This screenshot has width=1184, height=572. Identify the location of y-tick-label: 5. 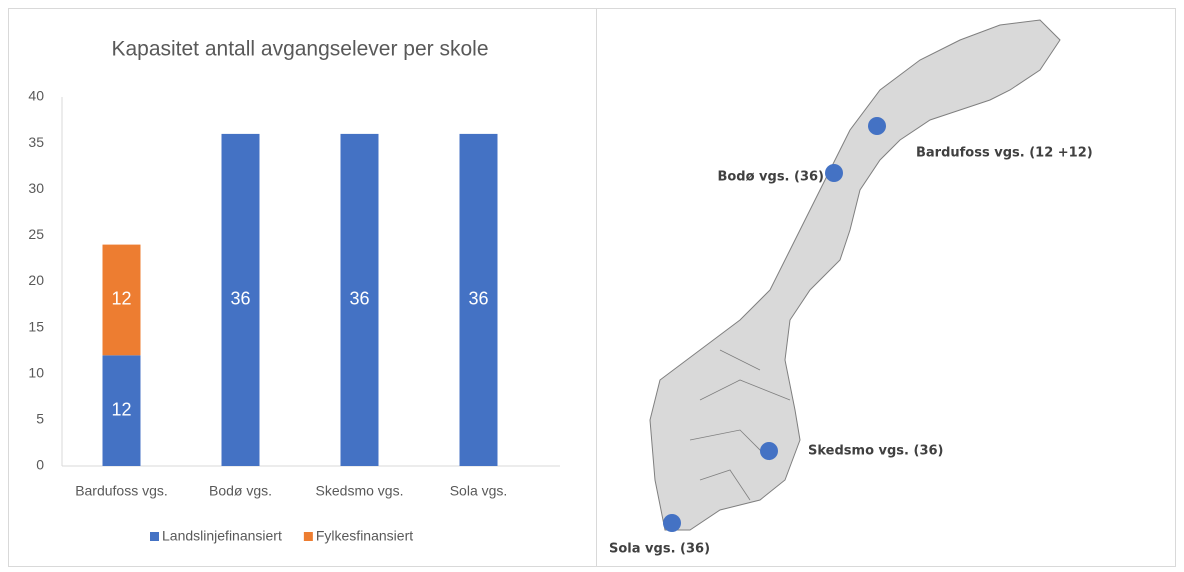
(40, 419).